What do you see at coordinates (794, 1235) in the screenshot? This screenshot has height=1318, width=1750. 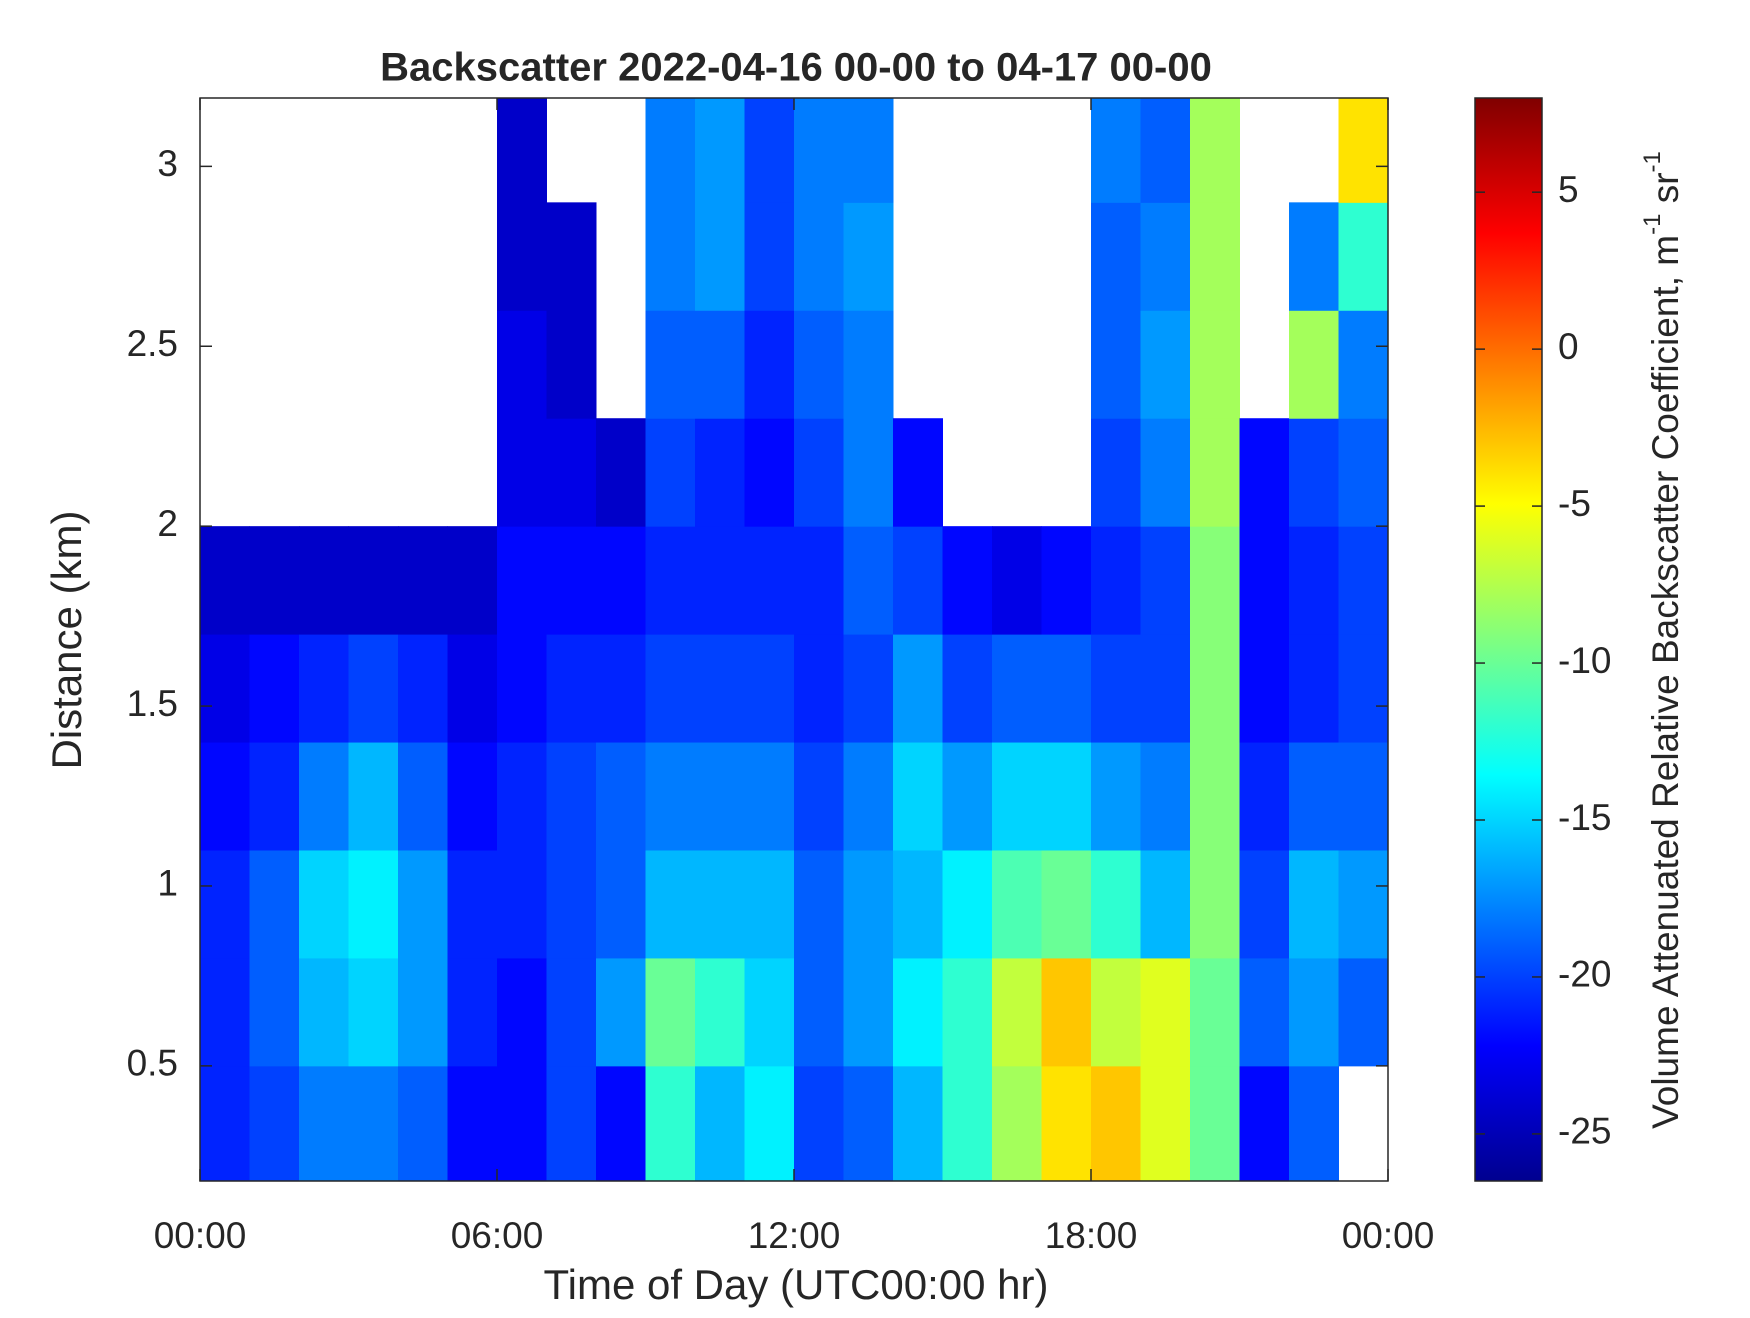 I see `x-tick-label: 12:00` at bounding box center [794, 1235].